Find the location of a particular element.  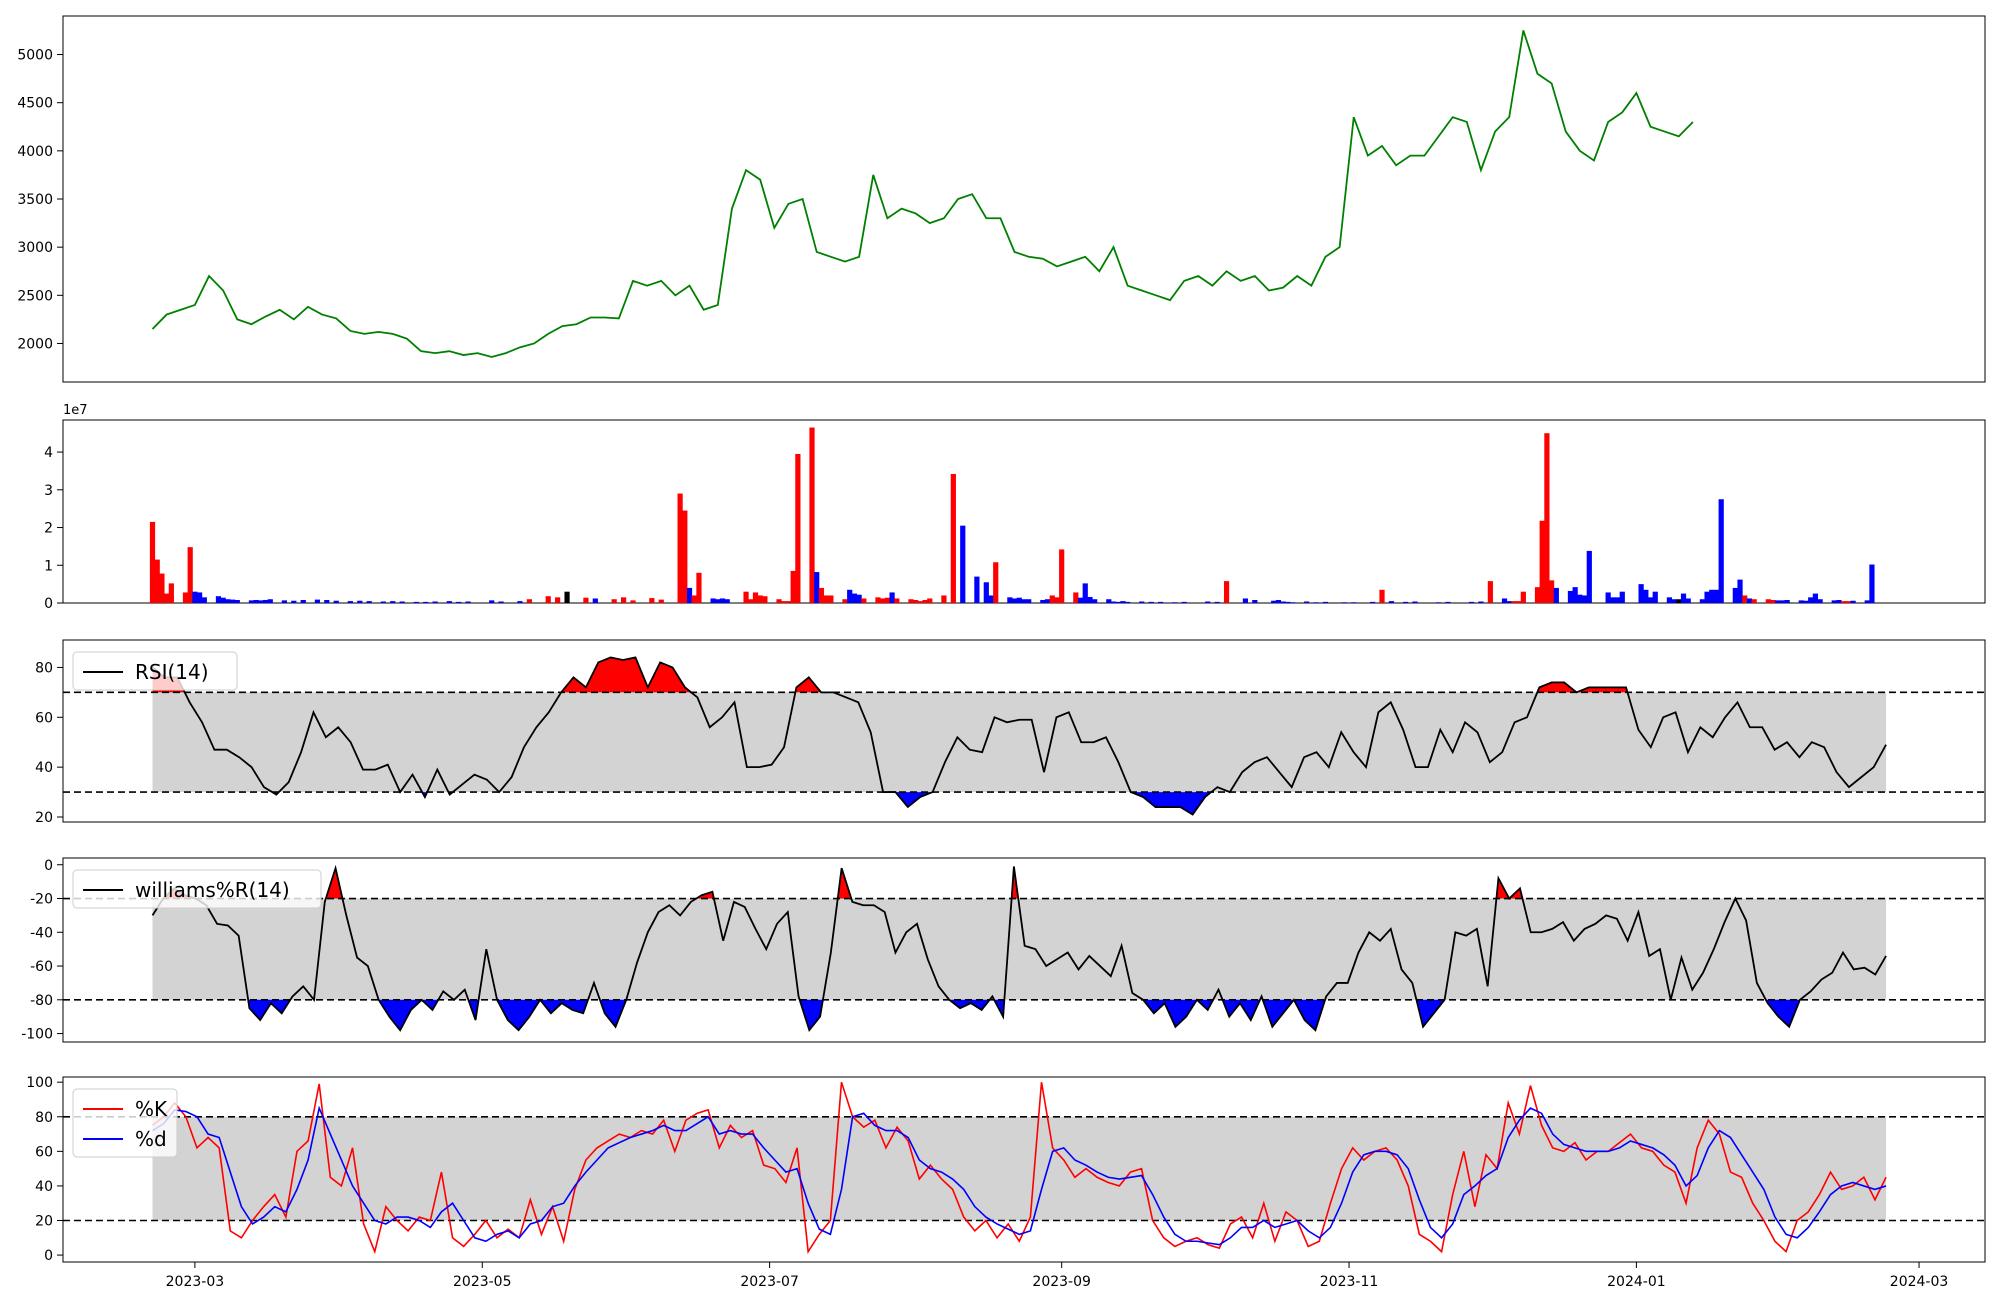

stoch-series-d-line is located at coordinates (1019, 1175).